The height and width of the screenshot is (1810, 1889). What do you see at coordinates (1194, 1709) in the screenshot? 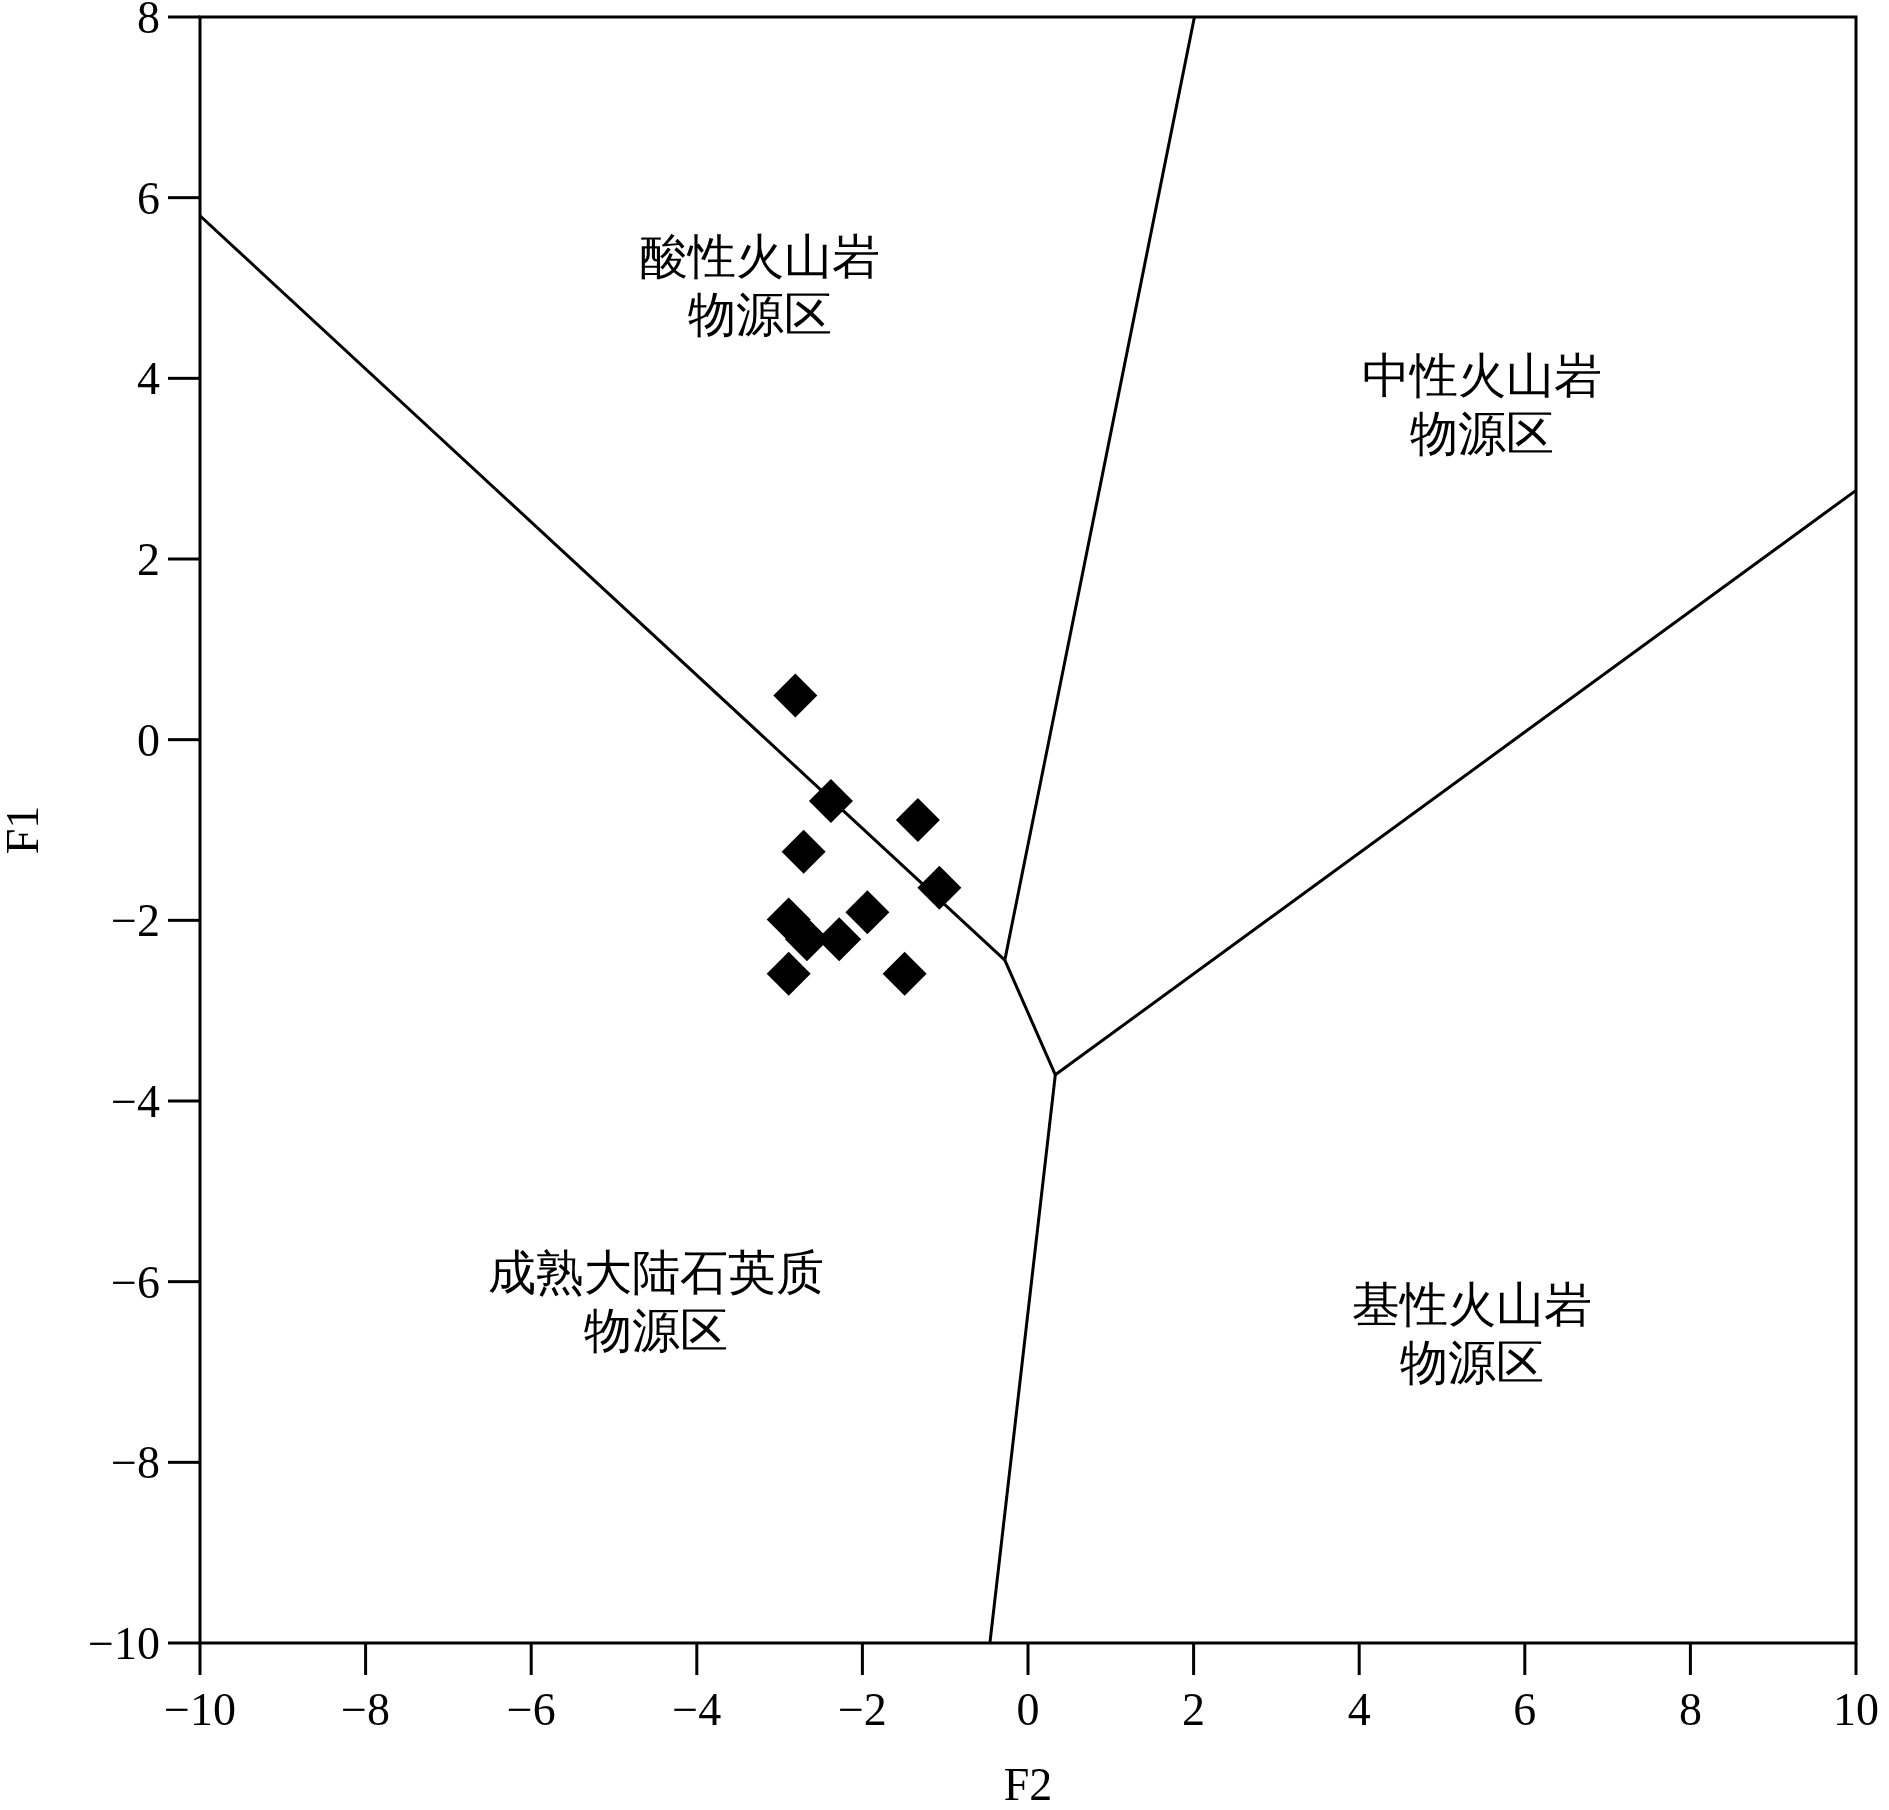
I see `x-tick-label: 2` at bounding box center [1194, 1709].